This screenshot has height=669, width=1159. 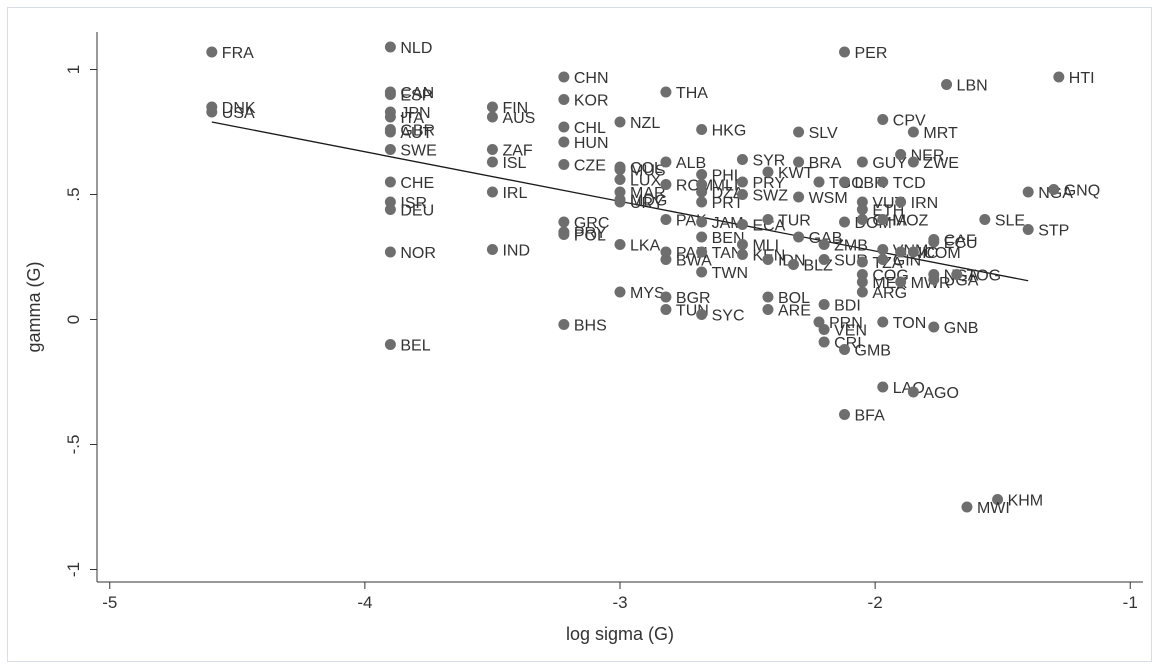 What do you see at coordinates (729, 131) in the screenshot?
I see `point-label: HKG` at bounding box center [729, 131].